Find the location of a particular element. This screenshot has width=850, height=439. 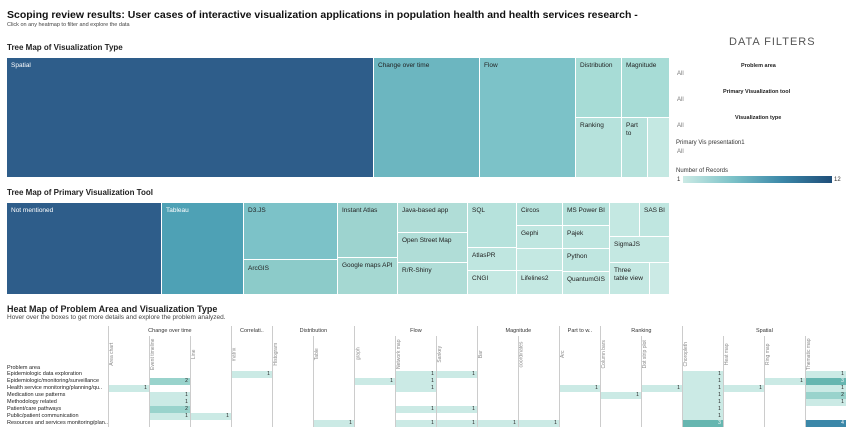

heatmap-row: Medication use patterns 1 1 1 2 is located at coordinates (426, 395).